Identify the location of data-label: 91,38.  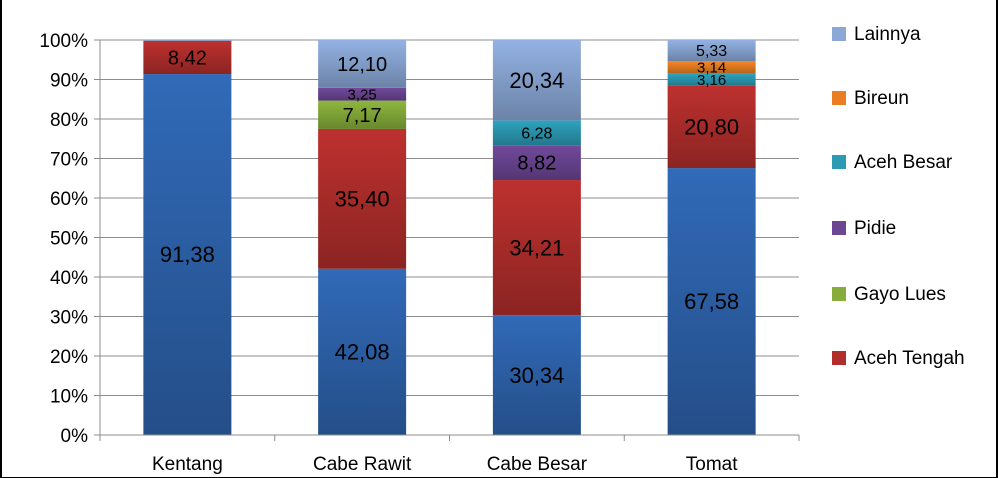
(187, 254).